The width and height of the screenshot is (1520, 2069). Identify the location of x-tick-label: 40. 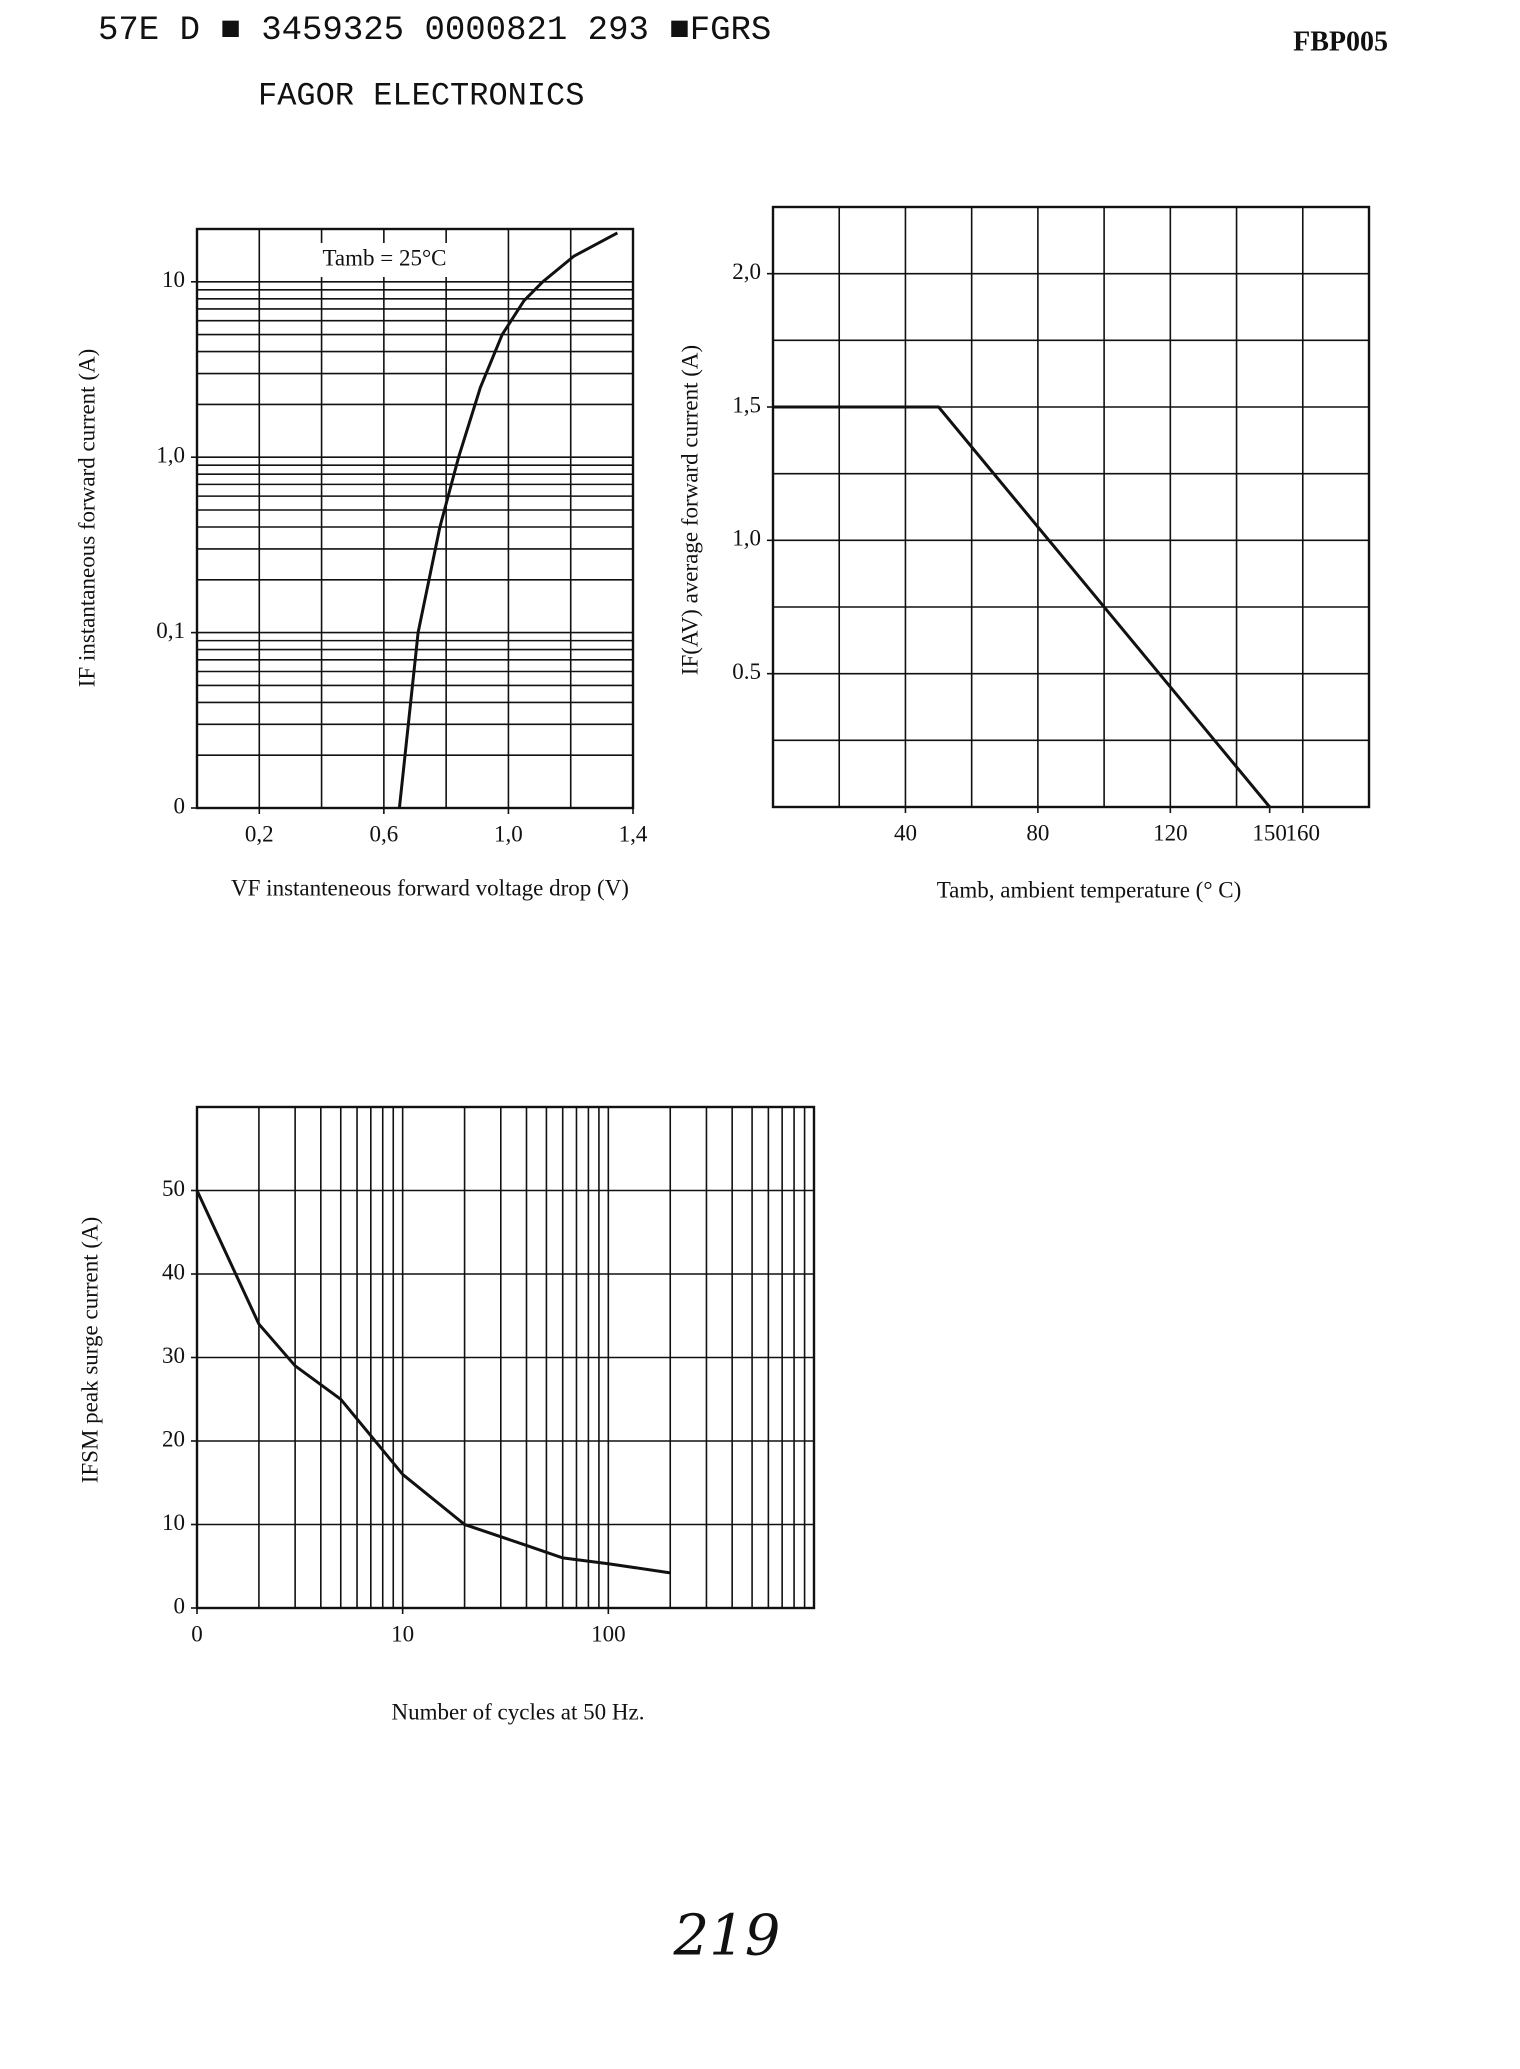
(905, 832).